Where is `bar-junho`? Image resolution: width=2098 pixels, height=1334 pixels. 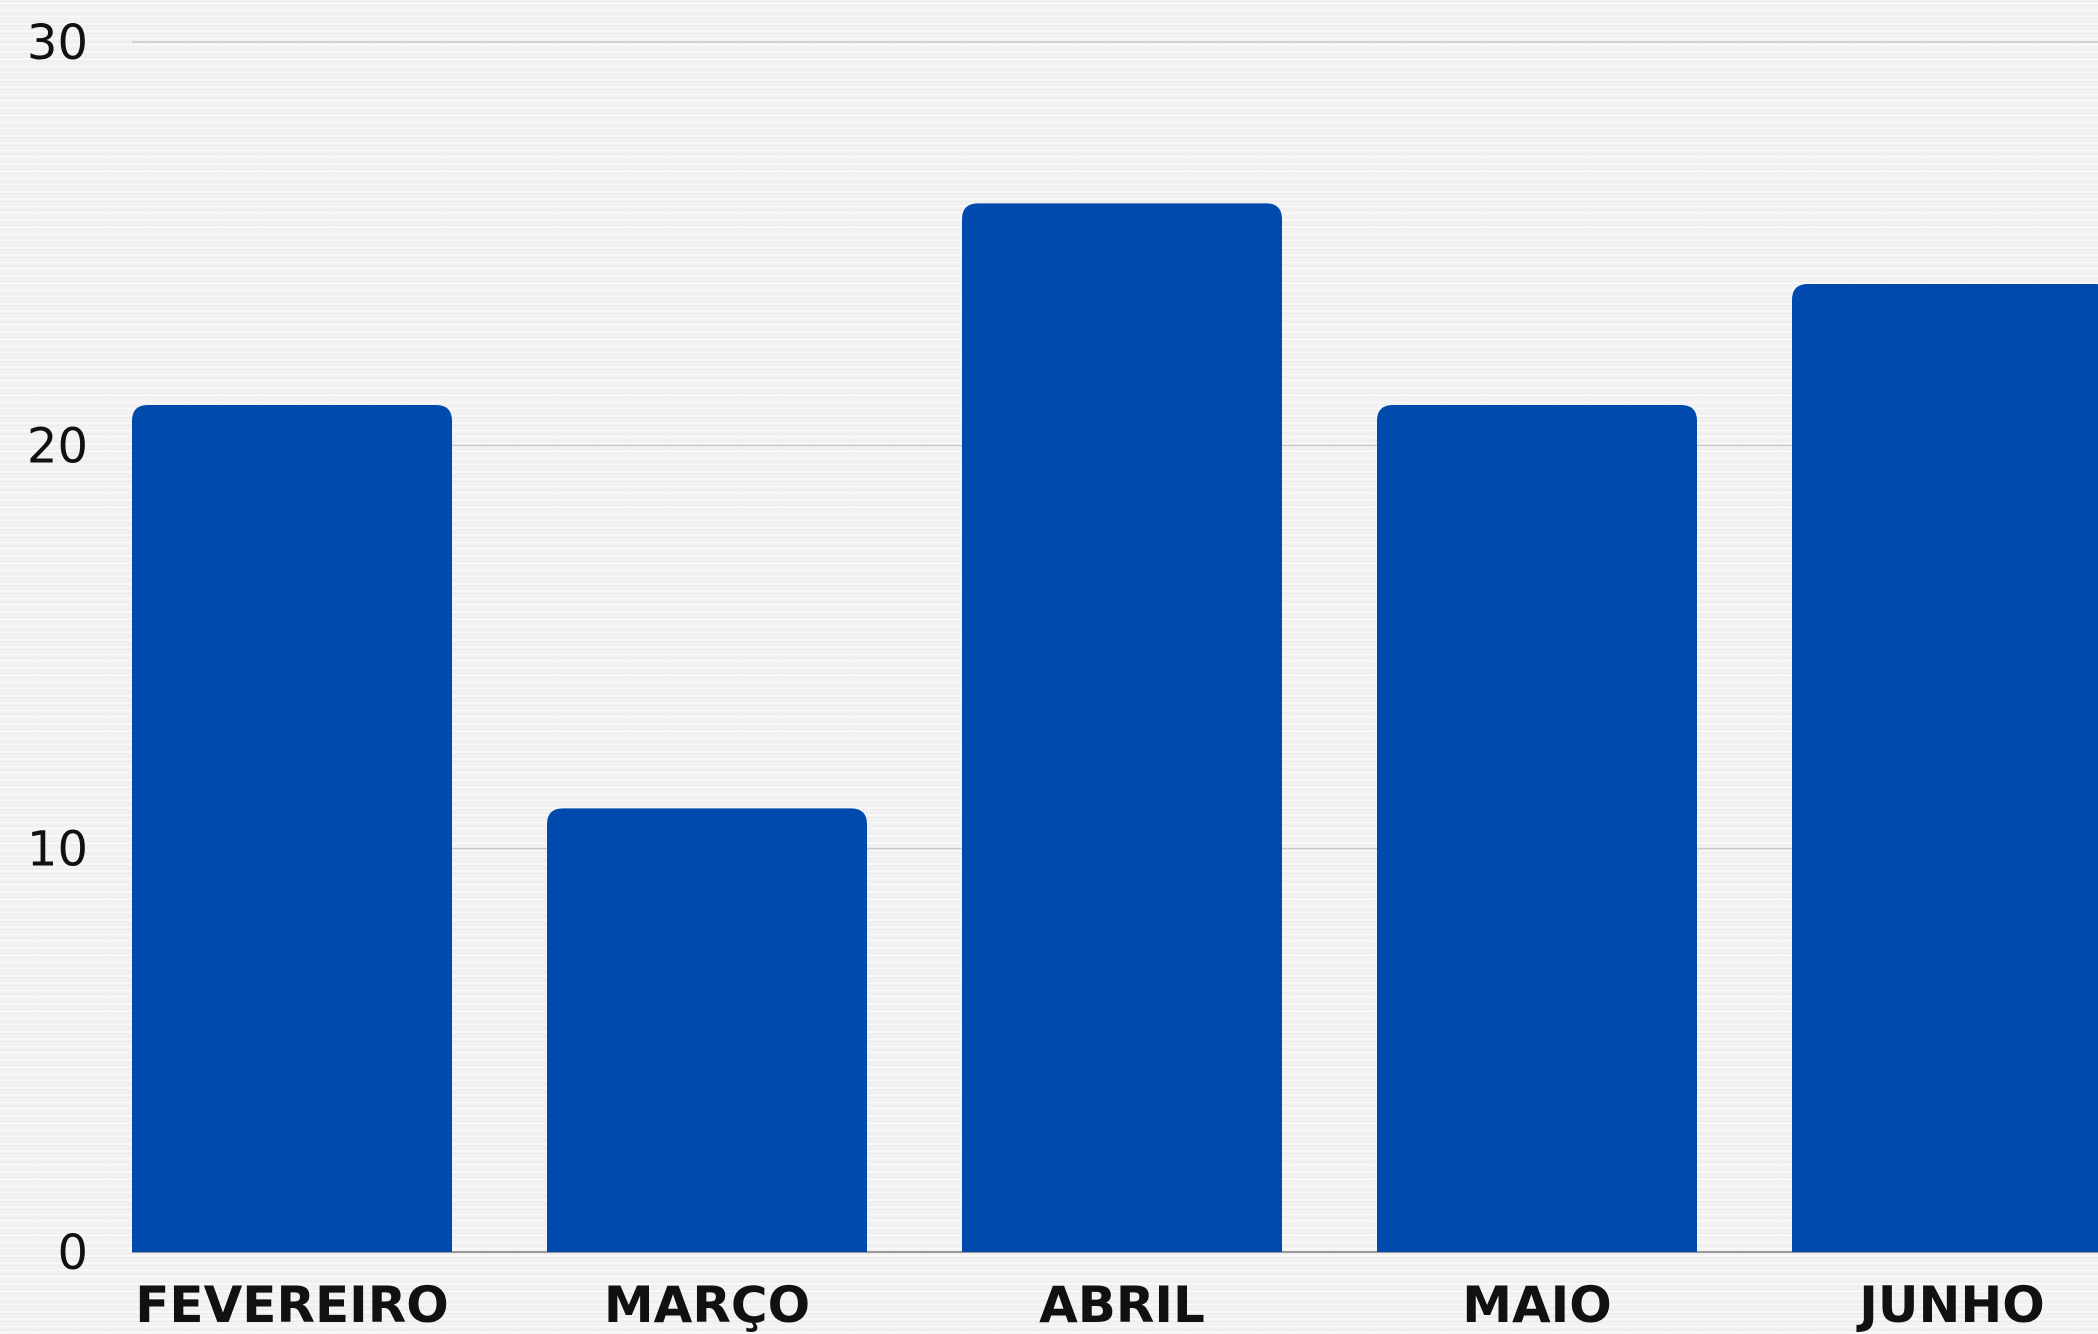 bar-junho is located at coordinates (1945, 768).